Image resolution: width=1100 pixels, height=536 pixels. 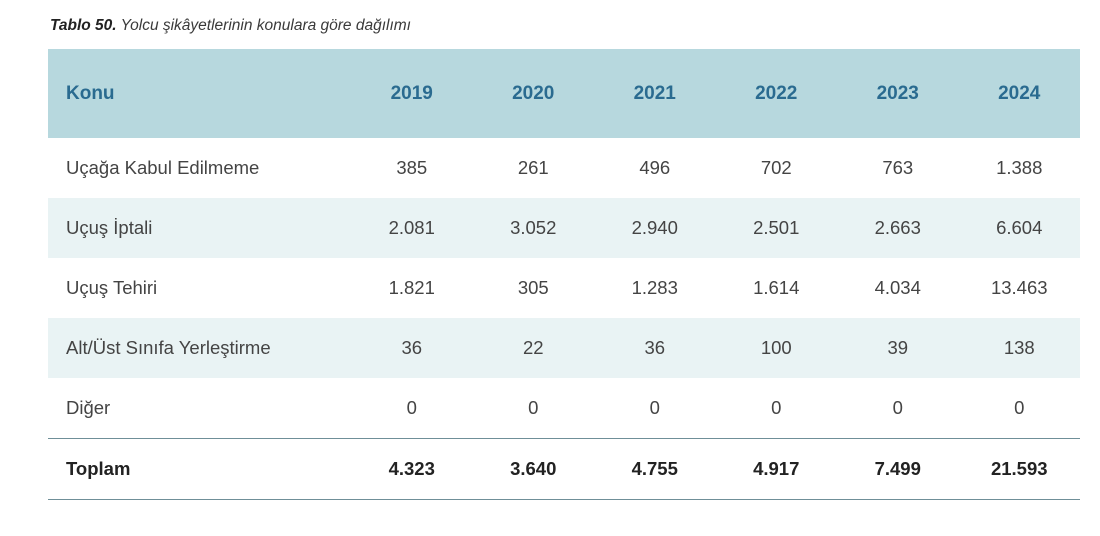 What do you see at coordinates (533, 468) in the screenshot?
I see `total-value: 3.640` at bounding box center [533, 468].